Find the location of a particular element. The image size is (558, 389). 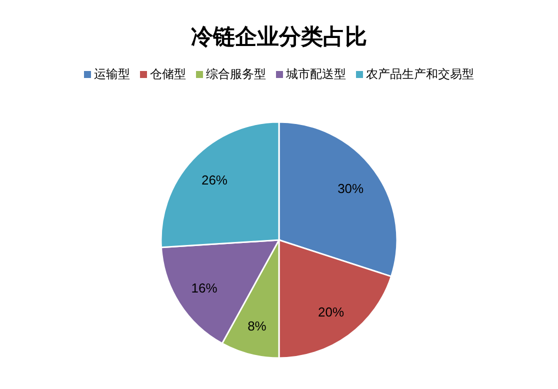

data-label: 8% is located at coordinates (257, 326).